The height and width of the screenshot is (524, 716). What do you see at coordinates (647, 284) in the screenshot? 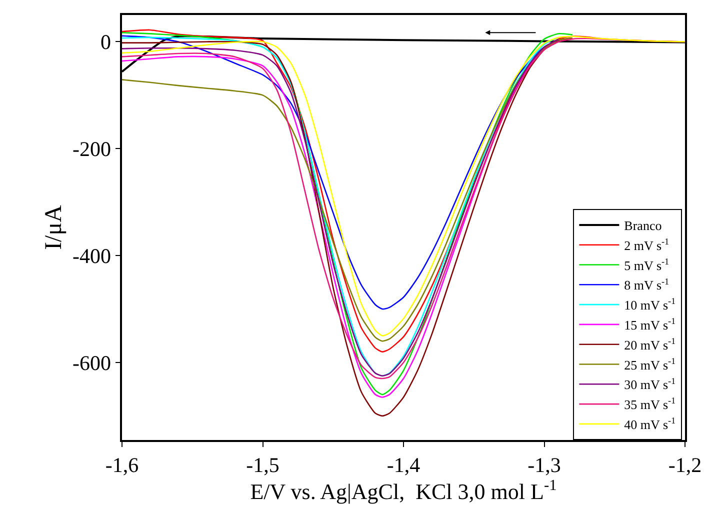
I see `legend-label: 8 mV s$^{-1}$` at bounding box center [647, 284].